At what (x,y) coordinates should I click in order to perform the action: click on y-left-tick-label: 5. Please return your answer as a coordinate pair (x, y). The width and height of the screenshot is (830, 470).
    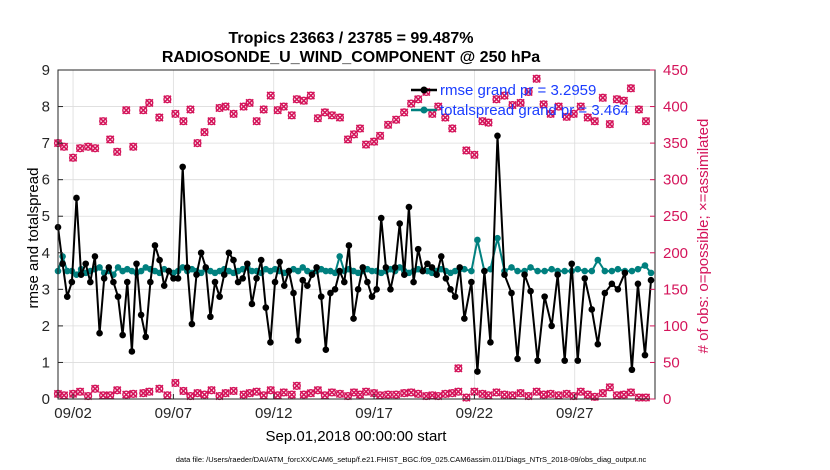
    Looking at the image, I should click on (46, 216).